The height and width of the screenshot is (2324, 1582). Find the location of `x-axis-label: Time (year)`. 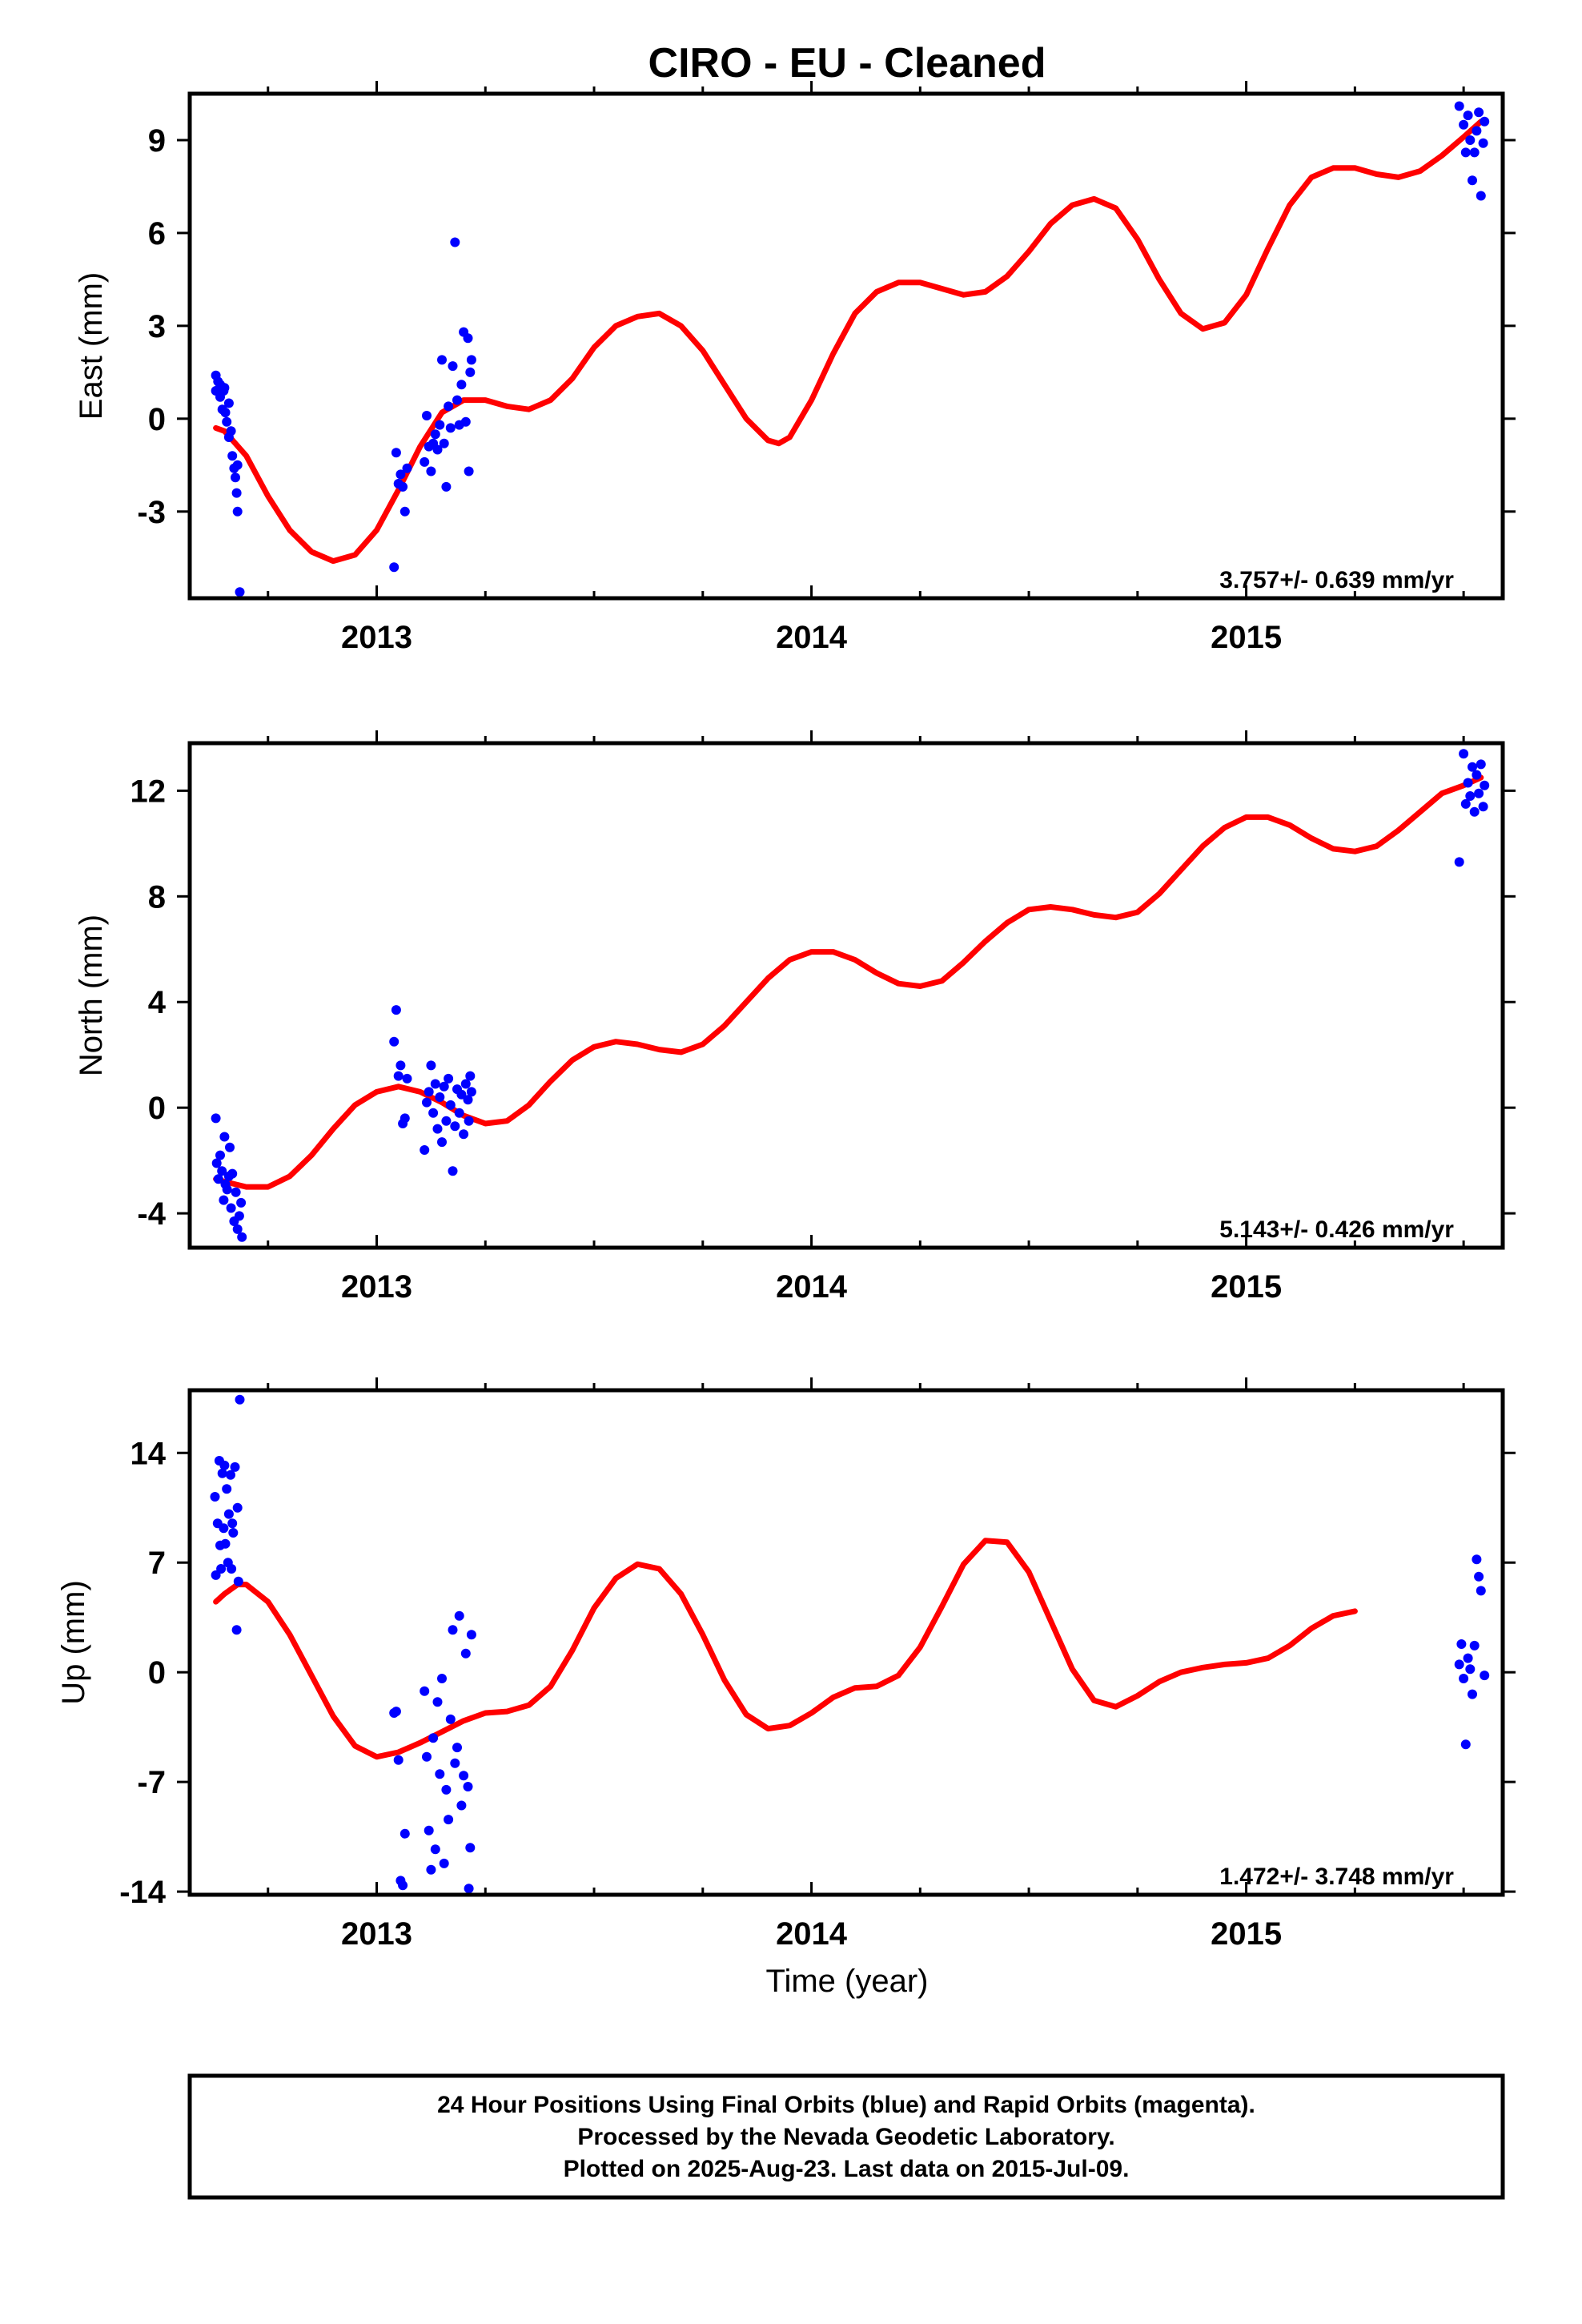

x-axis-label: Time (year) is located at coordinates (847, 1981).